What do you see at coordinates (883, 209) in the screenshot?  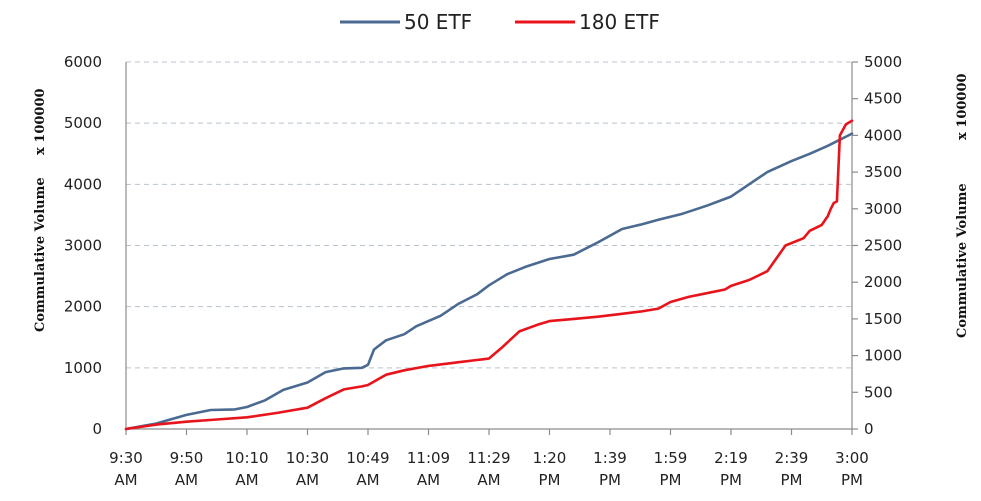 I see `right-y-tick-label: 3000` at bounding box center [883, 209].